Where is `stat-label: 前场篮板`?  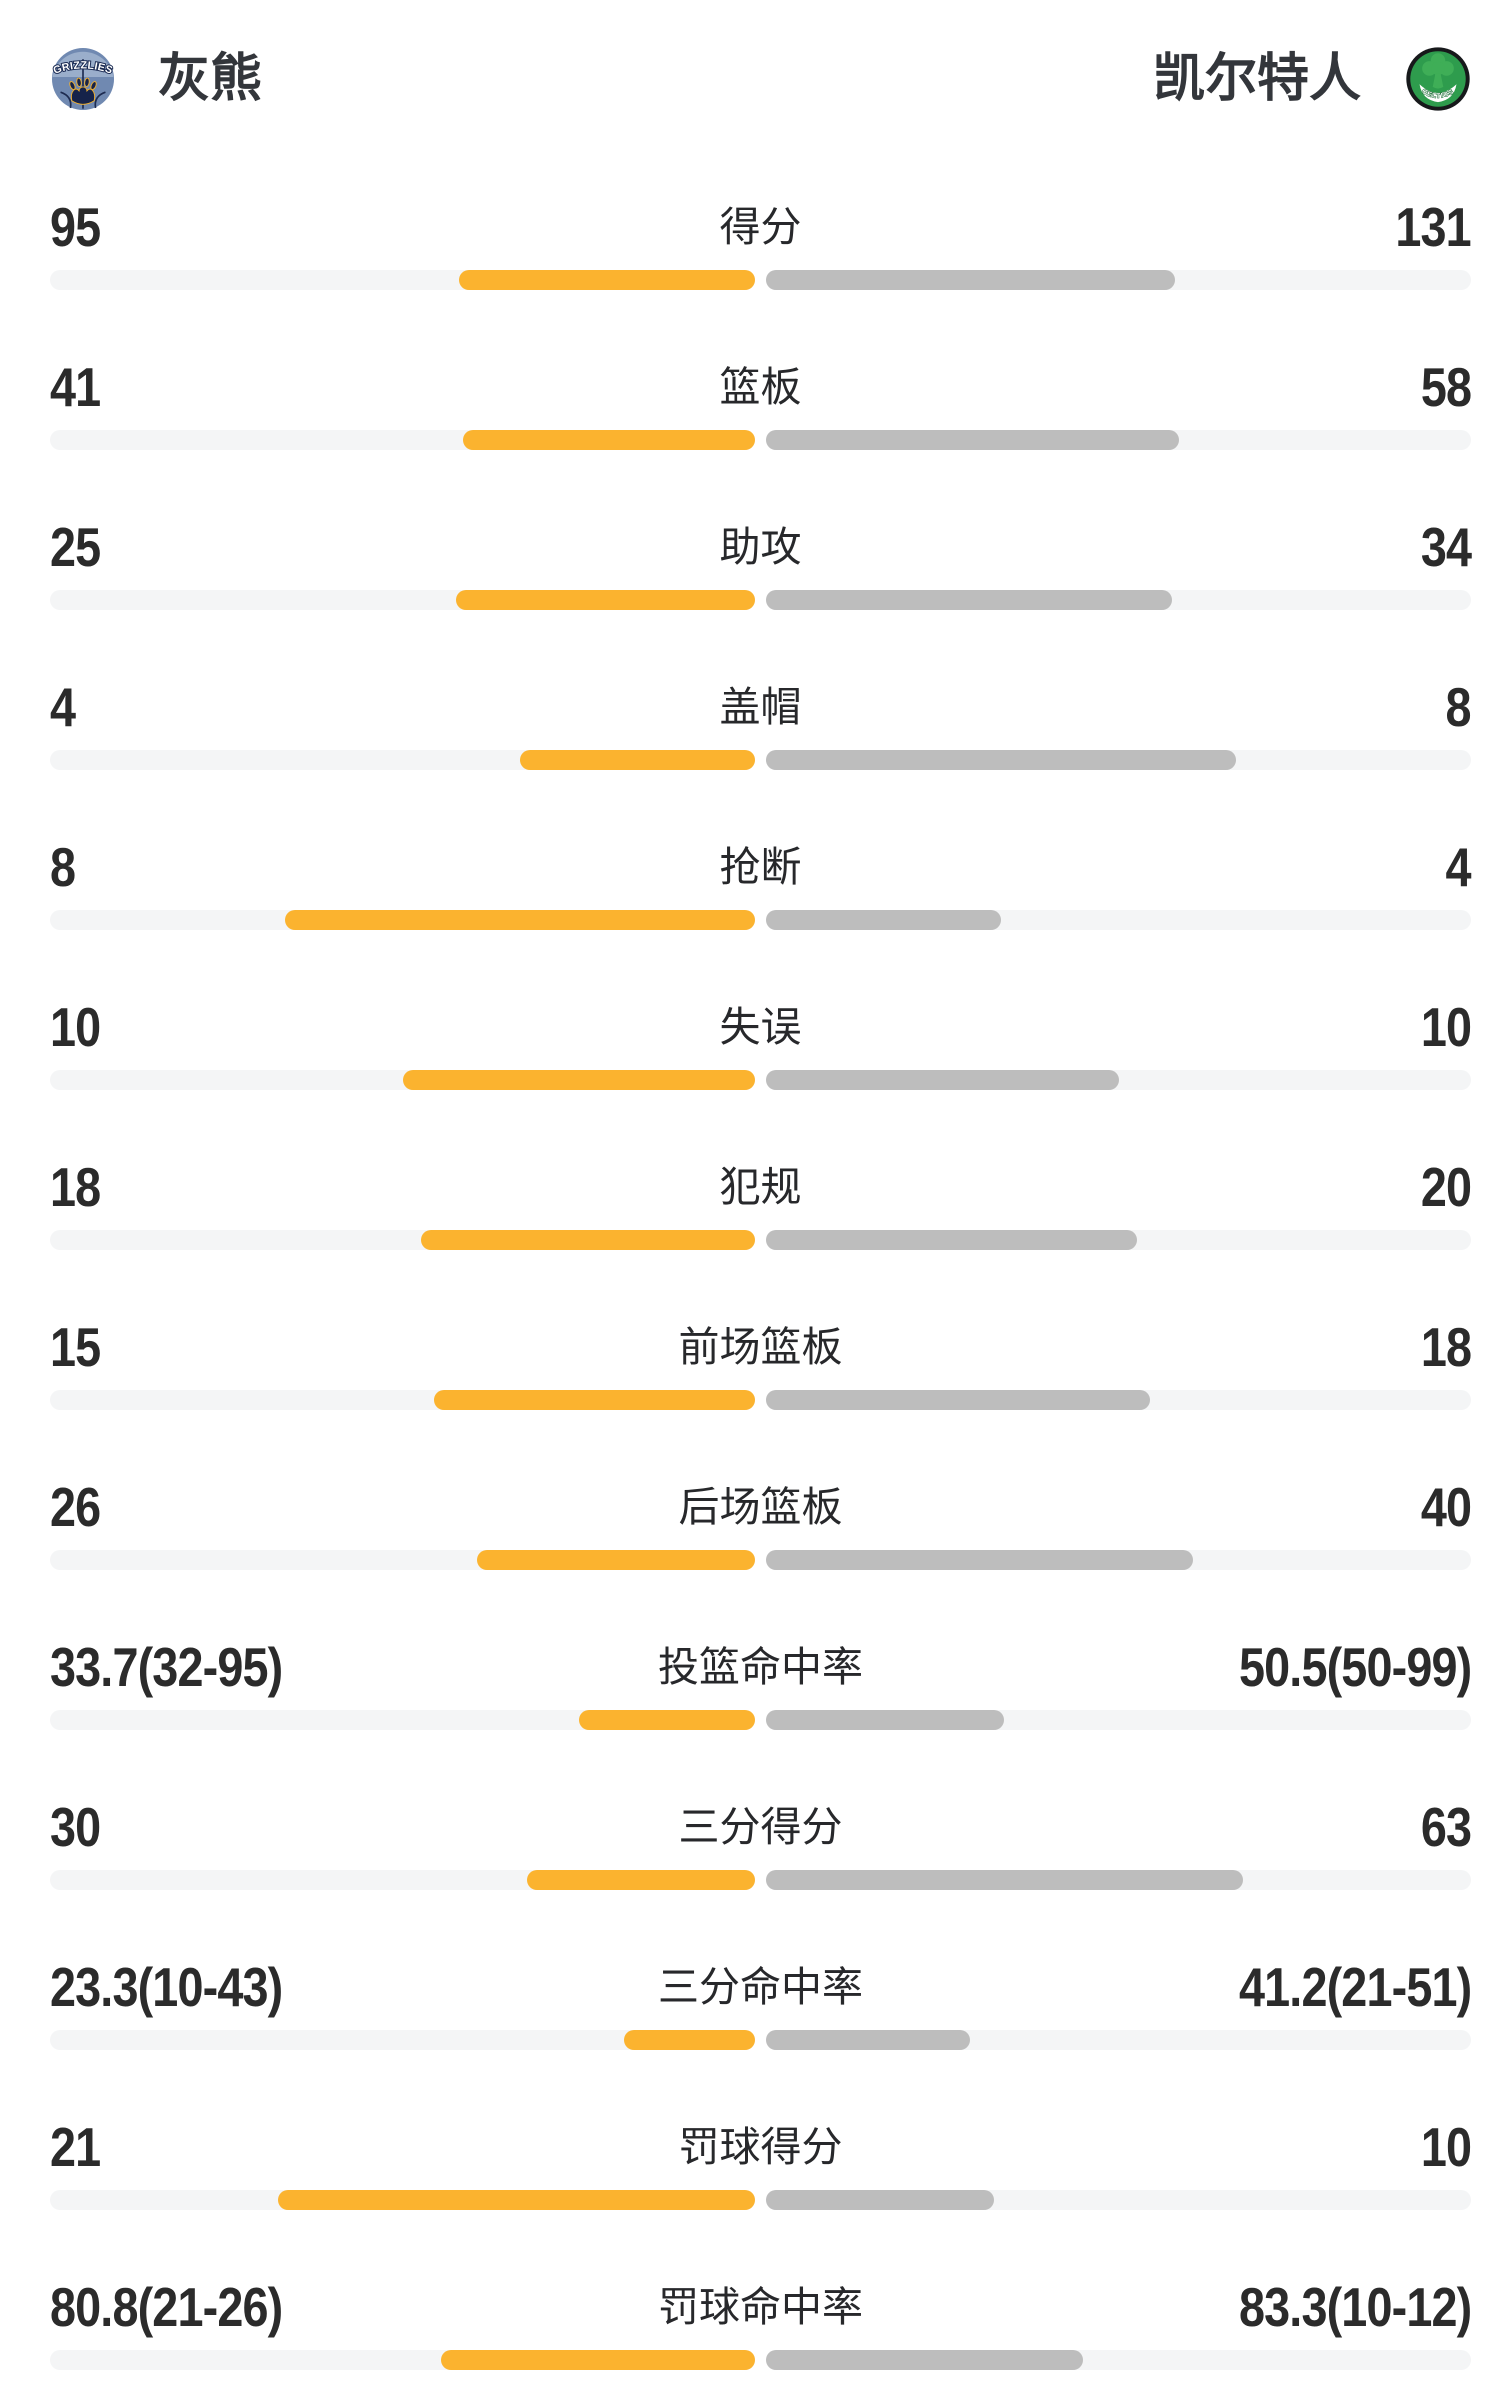
stat-label: 前场篮板 is located at coordinates (760, 1347).